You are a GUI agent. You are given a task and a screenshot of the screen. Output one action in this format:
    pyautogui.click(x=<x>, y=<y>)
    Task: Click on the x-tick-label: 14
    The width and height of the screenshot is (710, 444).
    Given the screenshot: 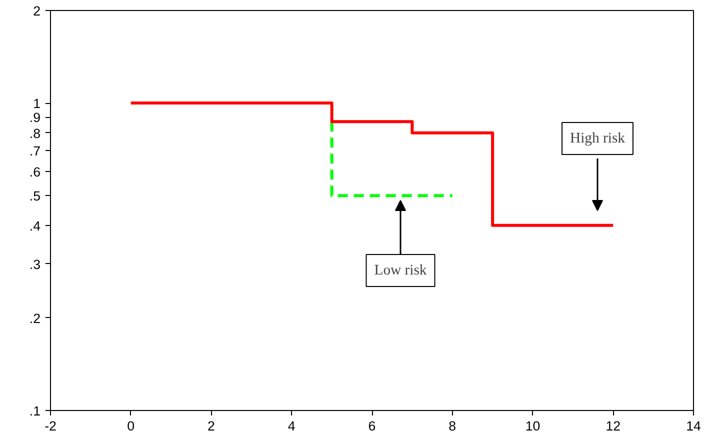 What is the action you would take?
    pyautogui.click(x=694, y=426)
    